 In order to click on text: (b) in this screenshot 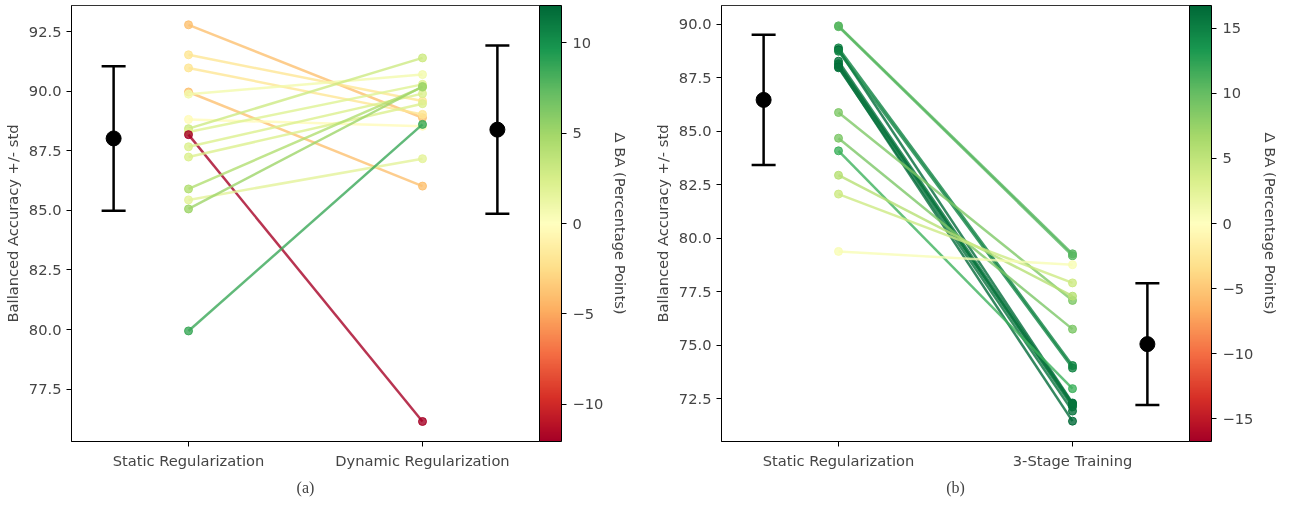, I will do `click(955, 487)`.